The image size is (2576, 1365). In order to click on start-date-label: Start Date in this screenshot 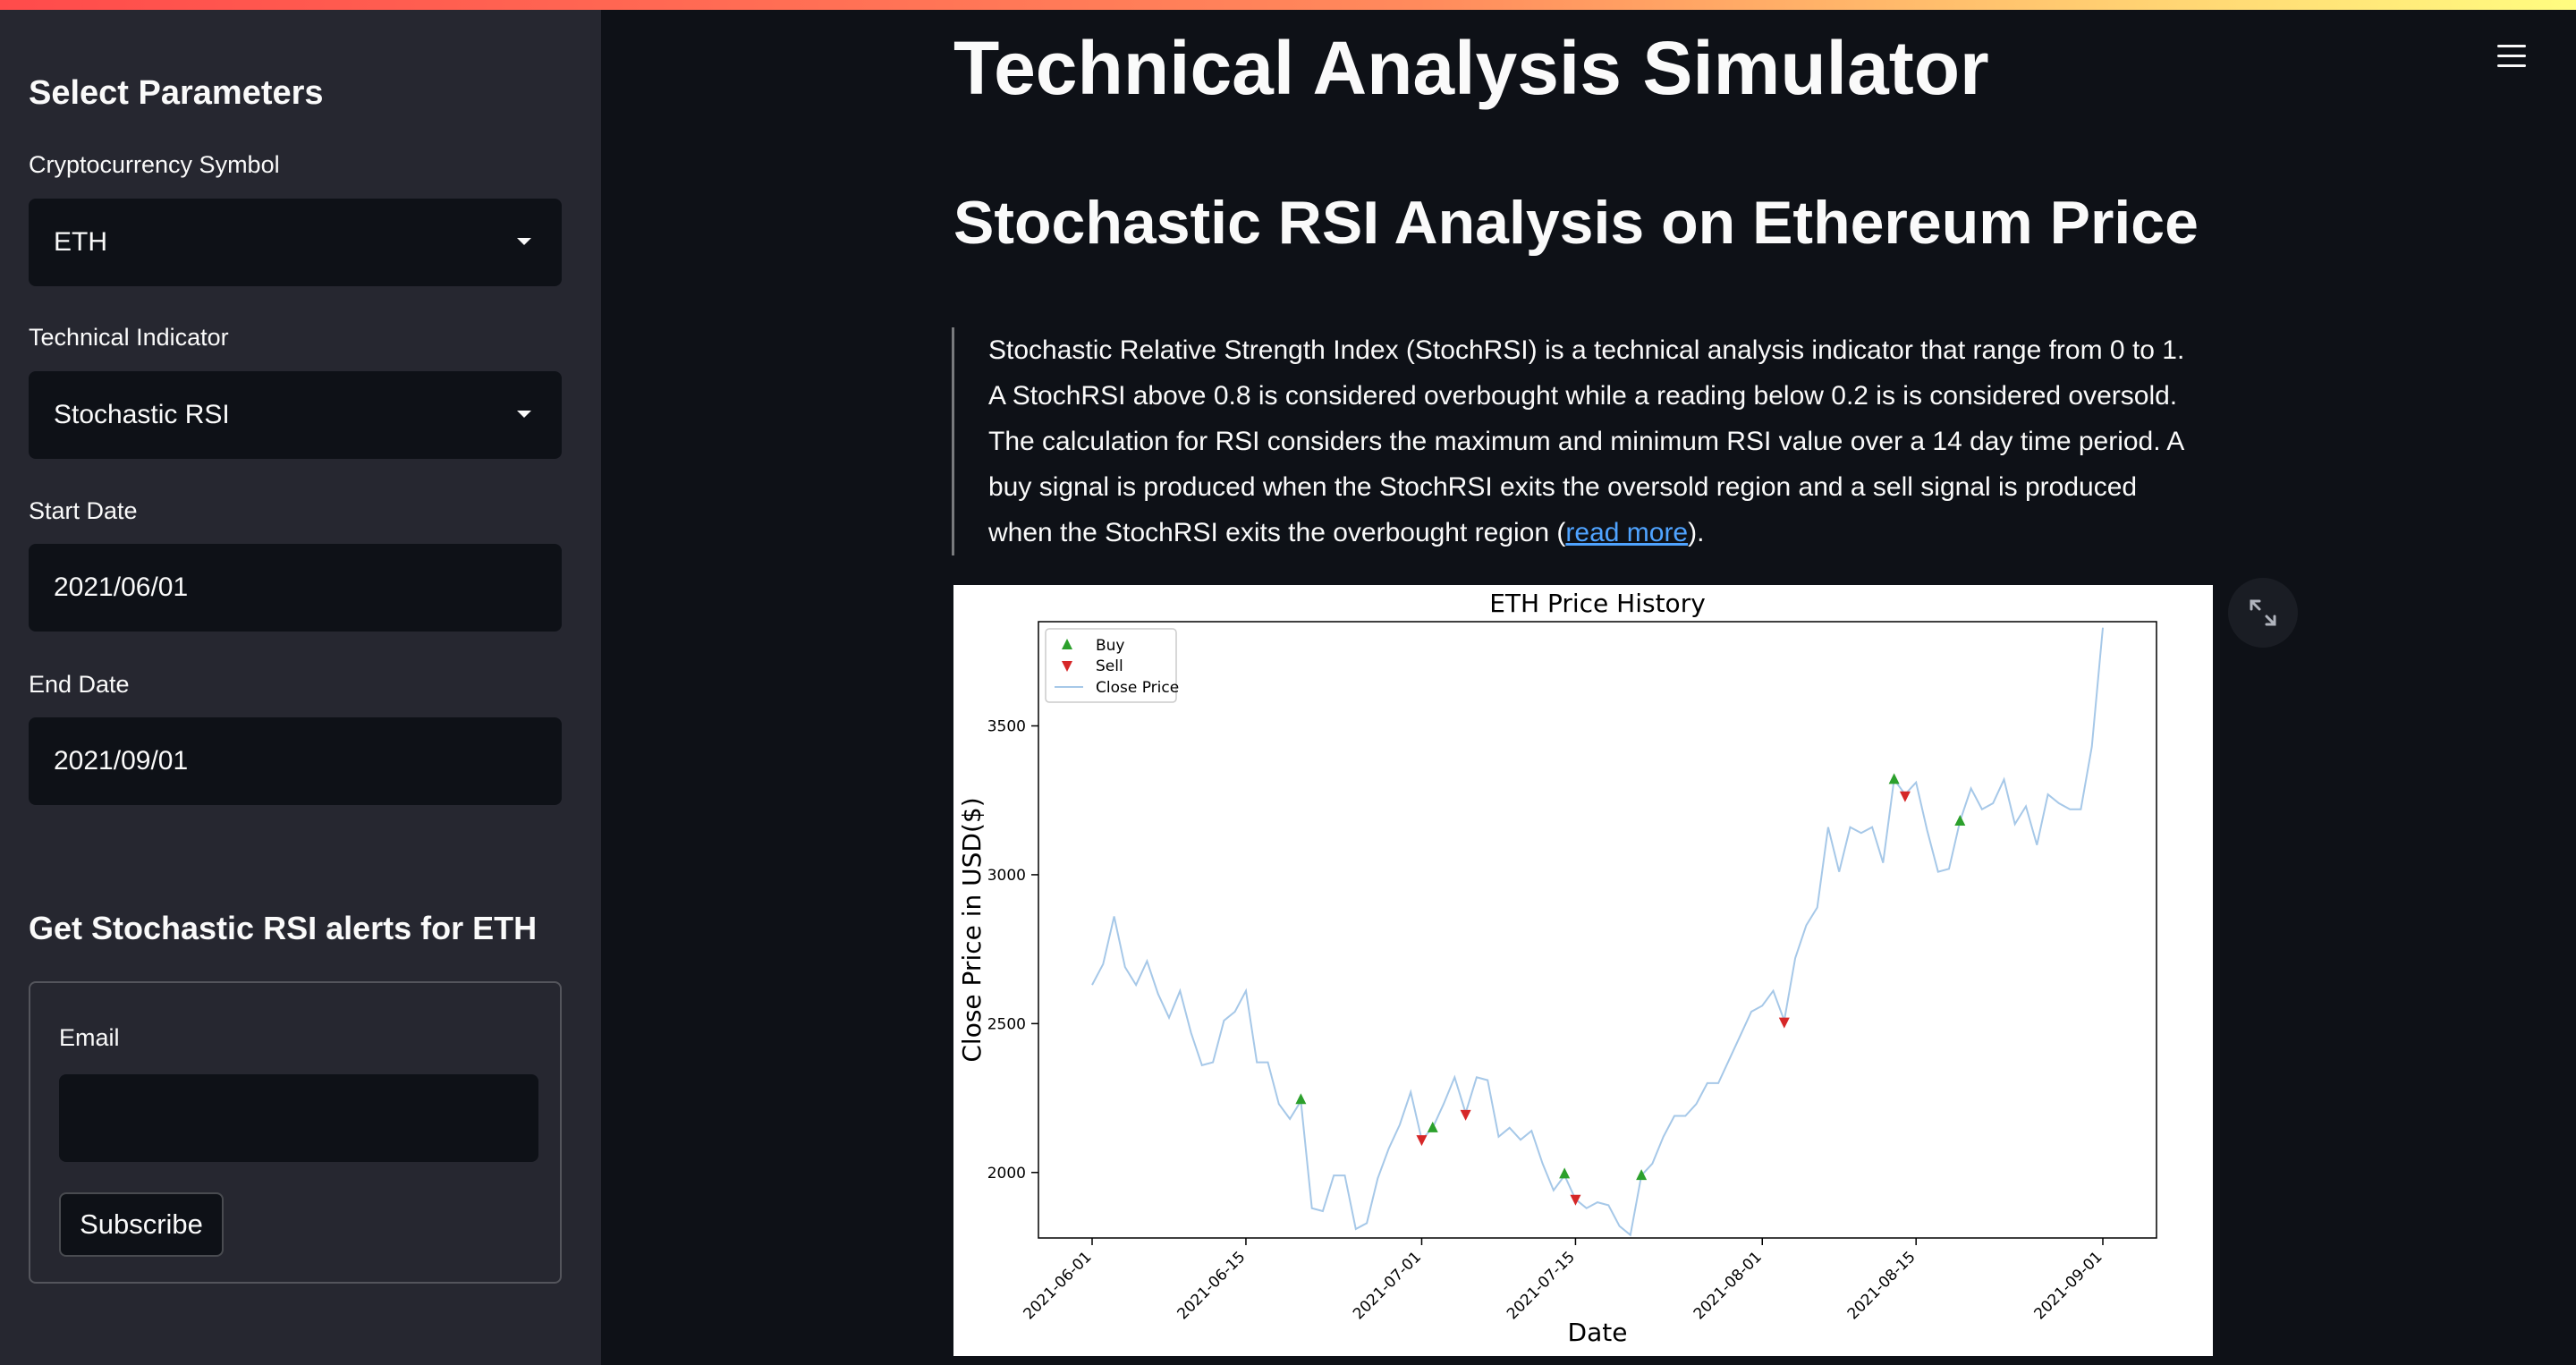, I will do `click(83, 510)`.